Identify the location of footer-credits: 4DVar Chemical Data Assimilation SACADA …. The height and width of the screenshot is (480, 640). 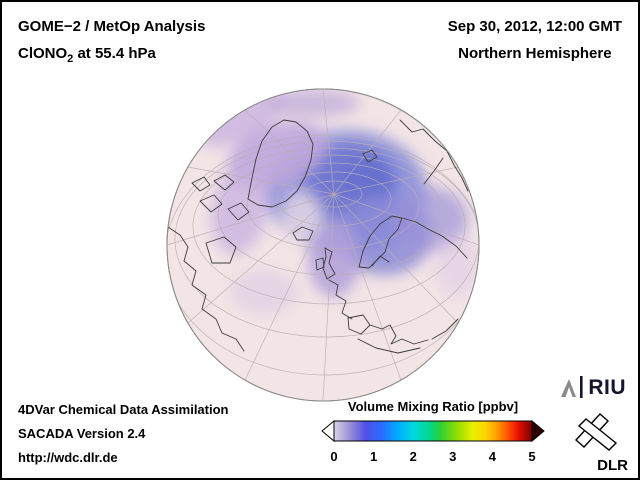
(123, 434).